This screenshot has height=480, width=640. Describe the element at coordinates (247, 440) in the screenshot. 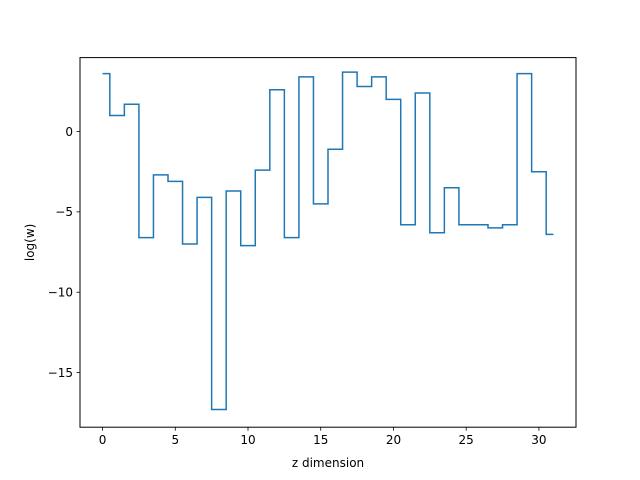

I see `x-tick-label: 10` at that location.